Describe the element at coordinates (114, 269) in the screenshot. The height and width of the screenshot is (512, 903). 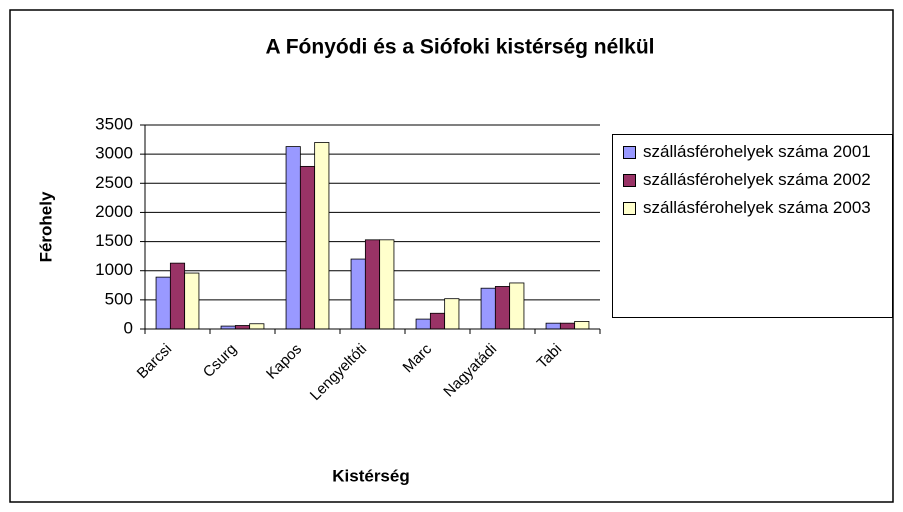
I see `y-tick-label: 1000` at that location.